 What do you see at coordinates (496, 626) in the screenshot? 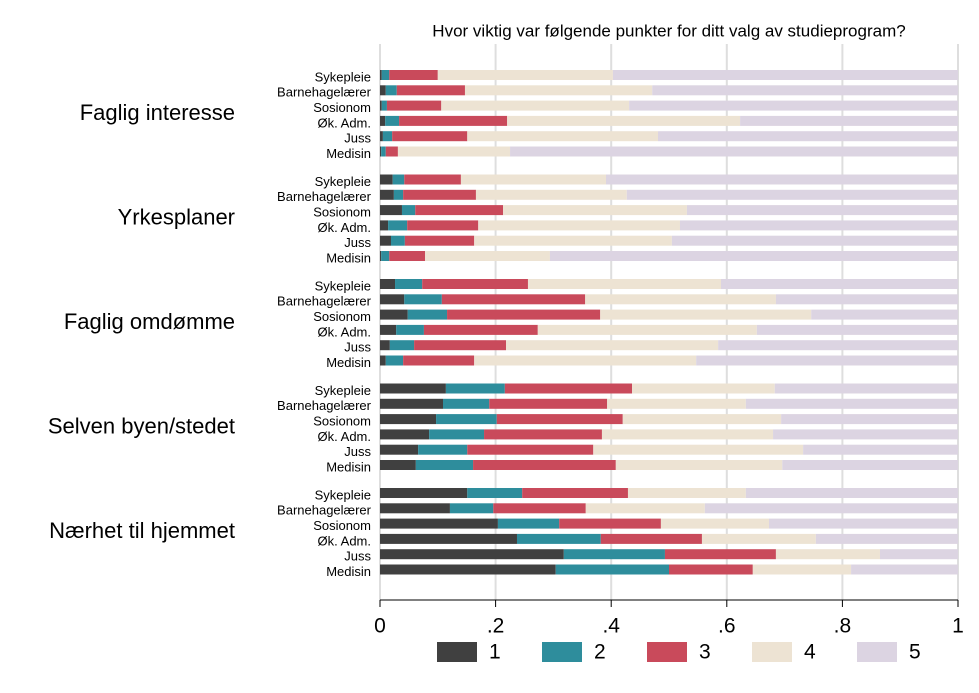
I see `x-tick-label: .2` at bounding box center [496, 626].